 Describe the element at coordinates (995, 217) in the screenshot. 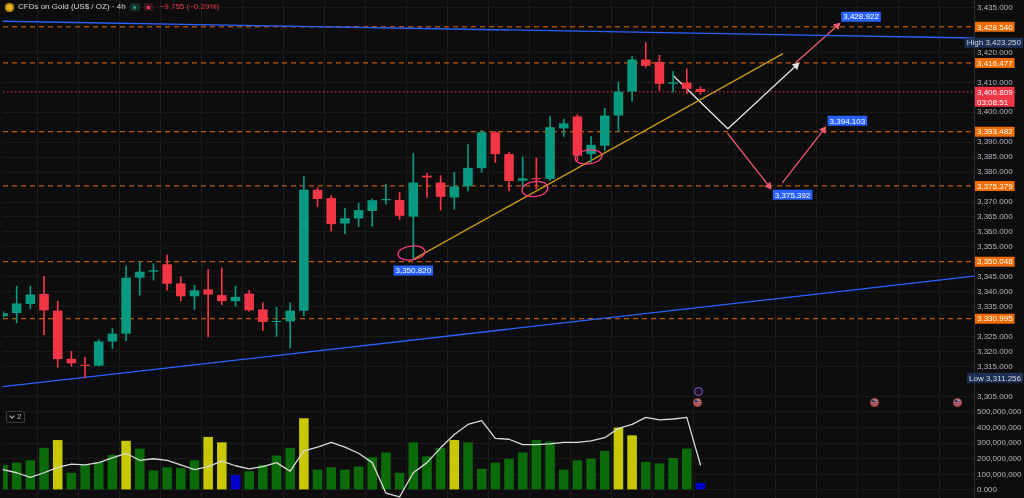

I see `y-tick-label: 3,365.000` at that location.